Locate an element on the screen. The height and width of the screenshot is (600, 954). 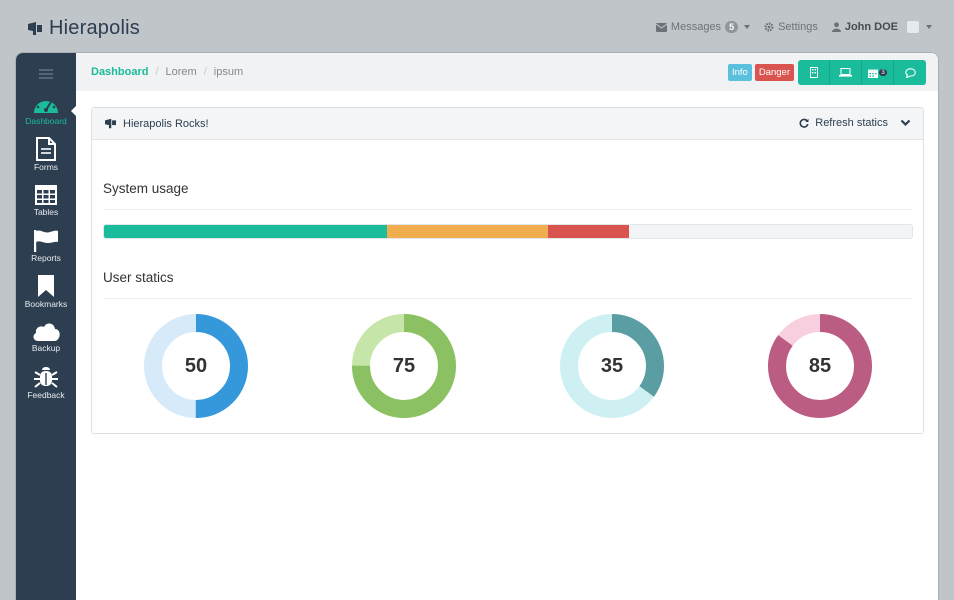
sidebar-item-label: Reports is located at coordinates (46, 258).